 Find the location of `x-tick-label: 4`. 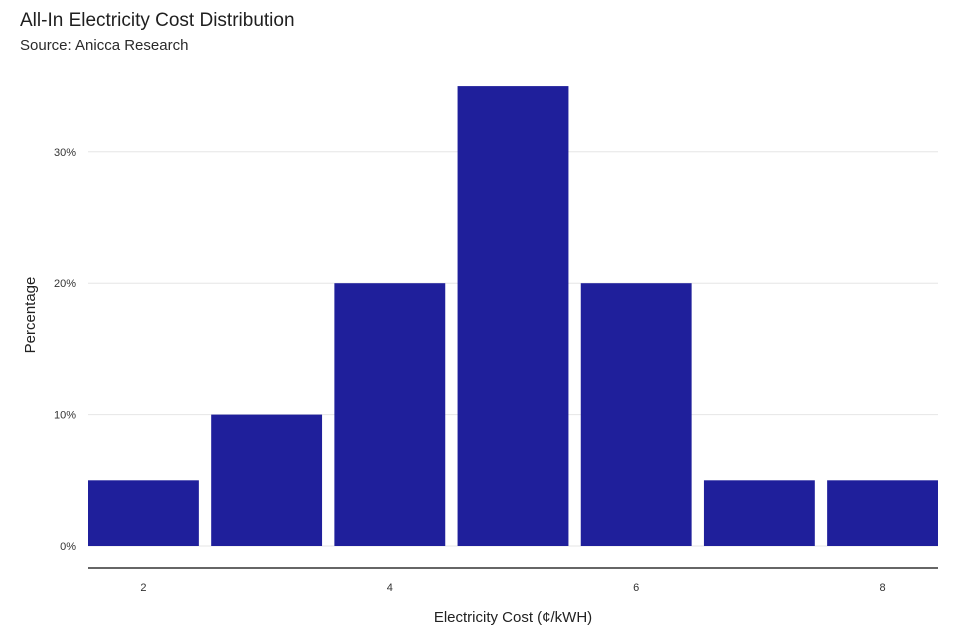

x-tick-label: 4 is located at coordinates (390, 588).